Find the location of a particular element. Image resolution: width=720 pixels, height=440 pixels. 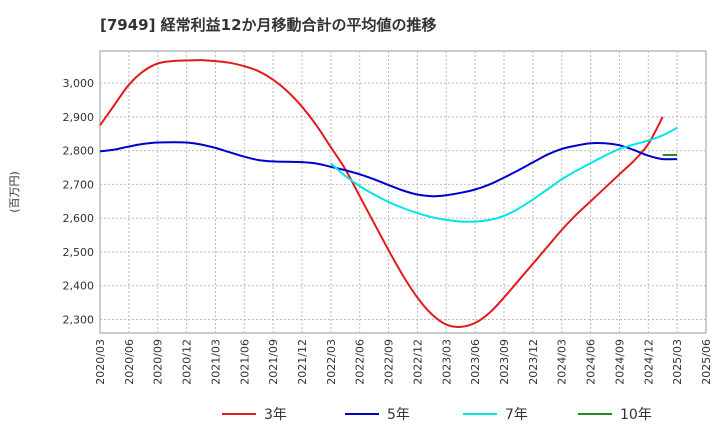

x-tick-label: 2024/06 is located at coordinates (591, 362).